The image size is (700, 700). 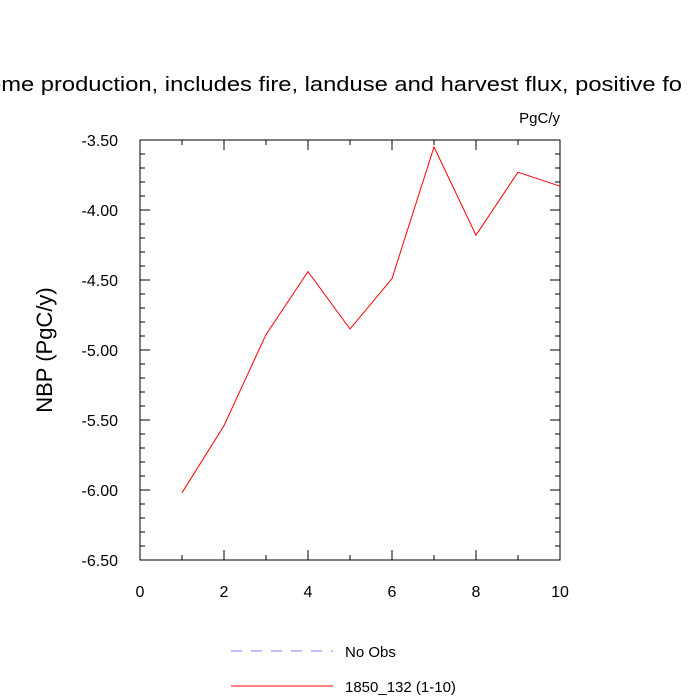 What do you see at coordinates (100, 211) in the screenshot?
I see `y-tick-label: -4.00` at bounding box center [100, 211].